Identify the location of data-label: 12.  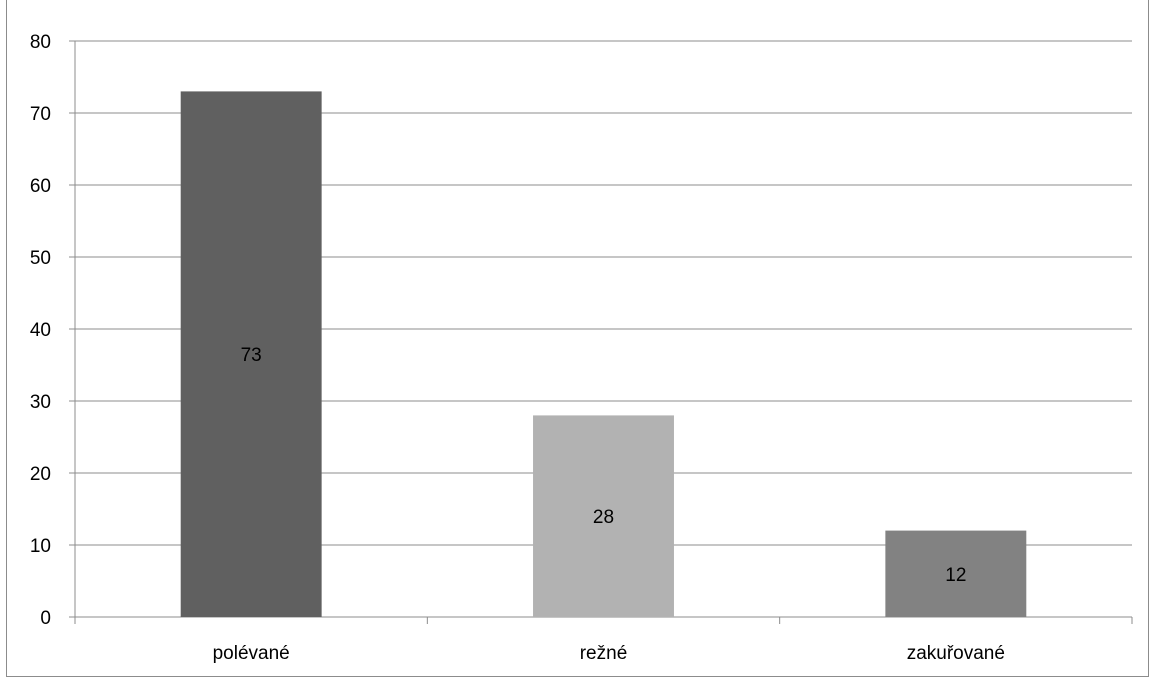
(955, 575).